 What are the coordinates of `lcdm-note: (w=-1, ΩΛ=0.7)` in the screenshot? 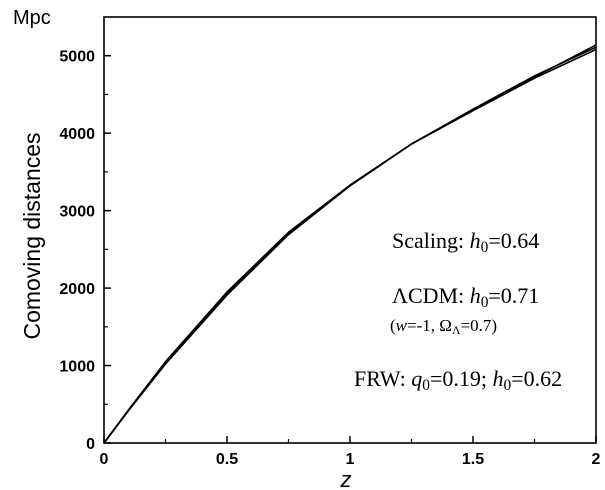 It's located at (444, 326).